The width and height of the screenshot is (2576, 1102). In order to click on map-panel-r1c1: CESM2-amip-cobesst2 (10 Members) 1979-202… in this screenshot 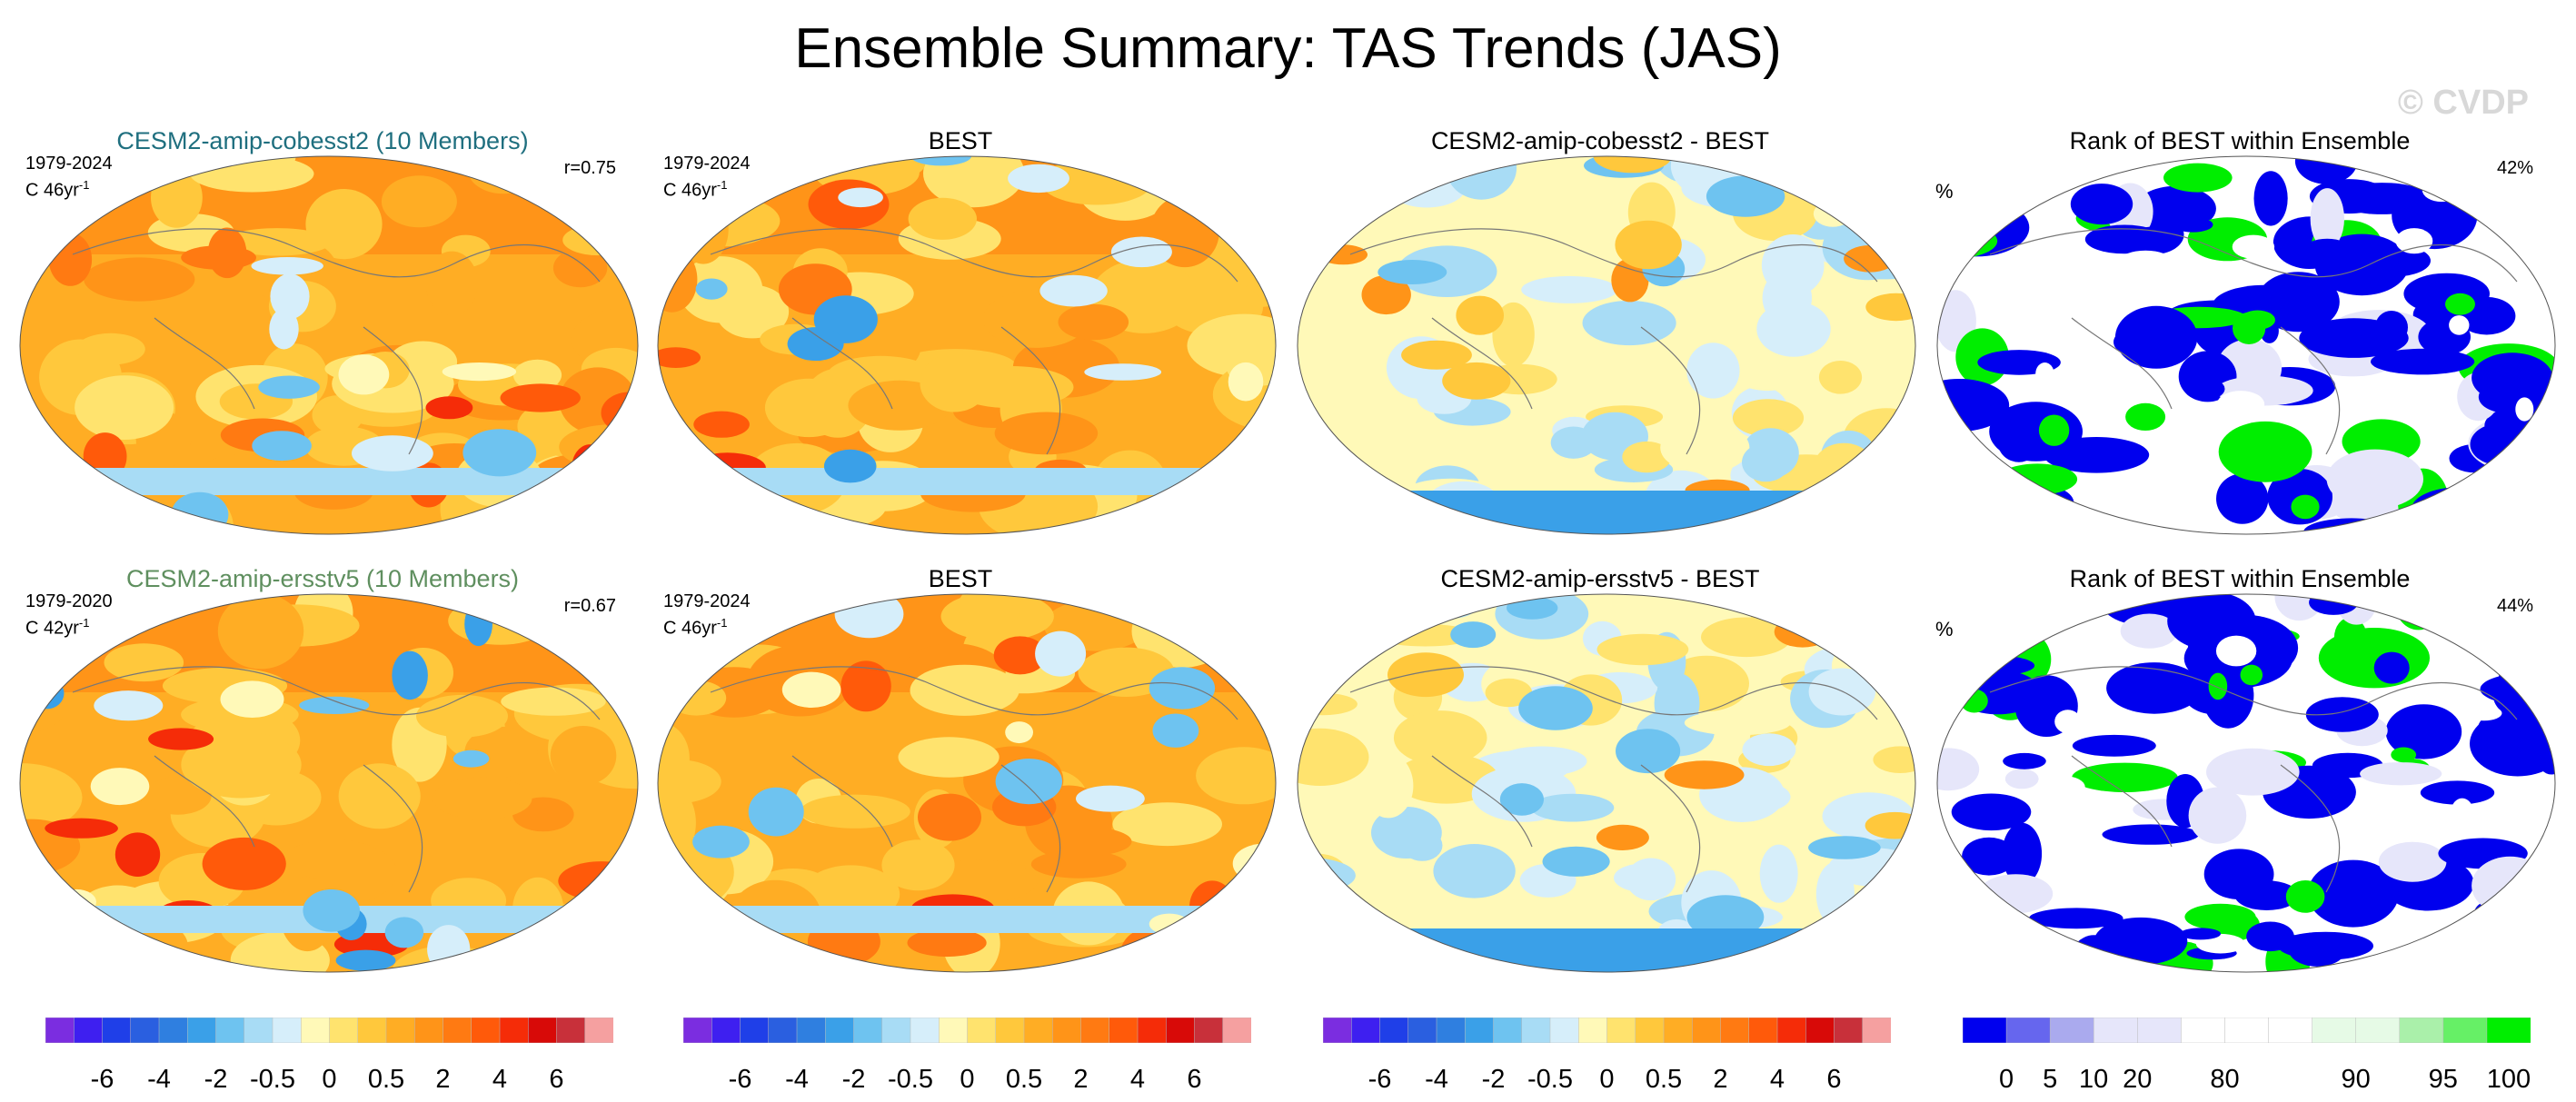, I will do `click(324, 331)`.